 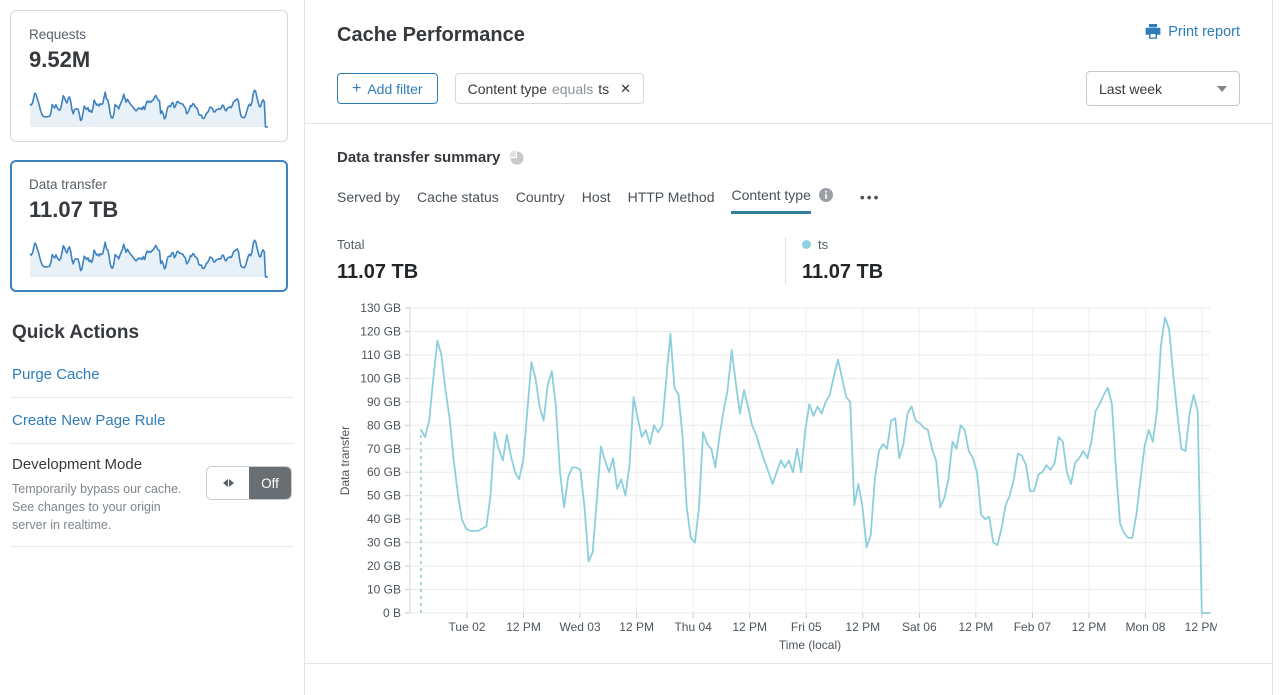 What do you see at coordinates (270, 483) in the screenshot?
I see `toggle-state-label: Off` at bounding box center [270, 483].